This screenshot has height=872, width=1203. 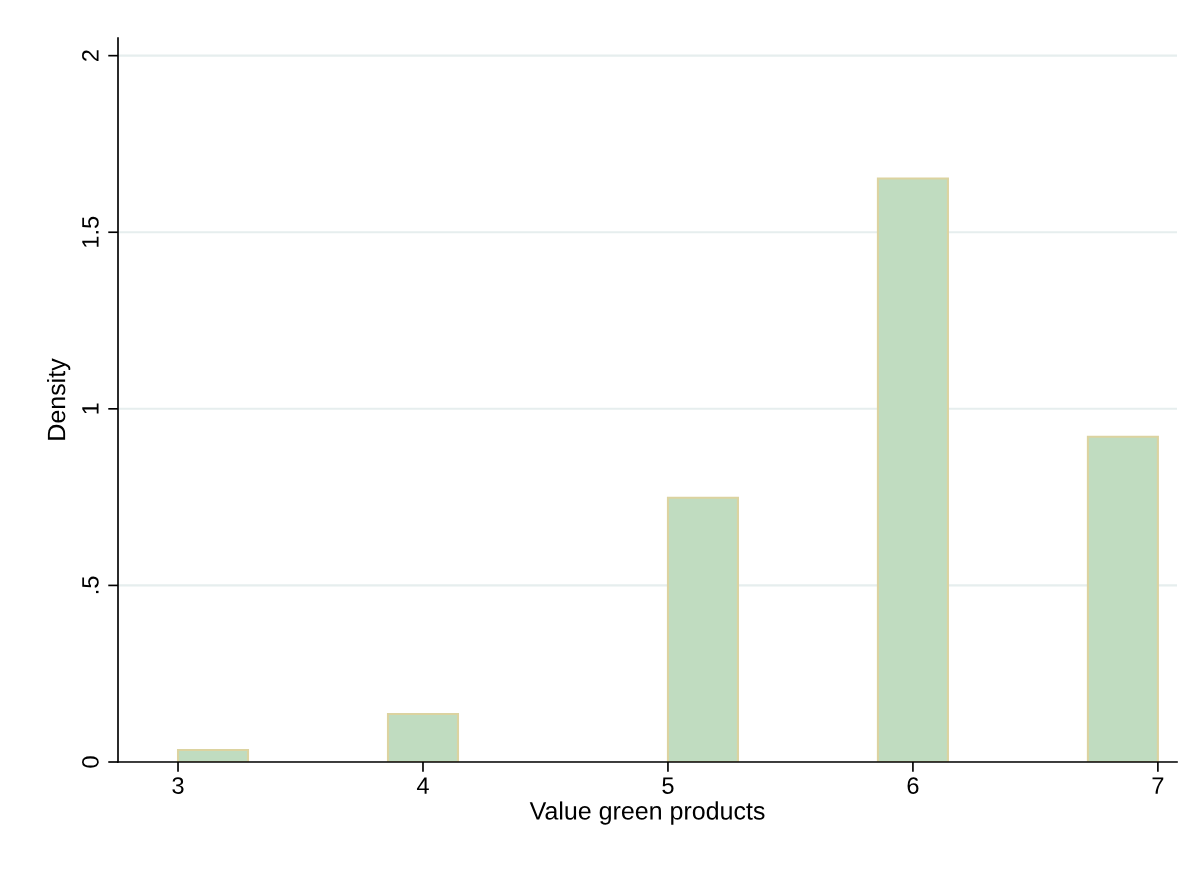 I want to click on y-tick-label: .5, so click(x=90, y=585).